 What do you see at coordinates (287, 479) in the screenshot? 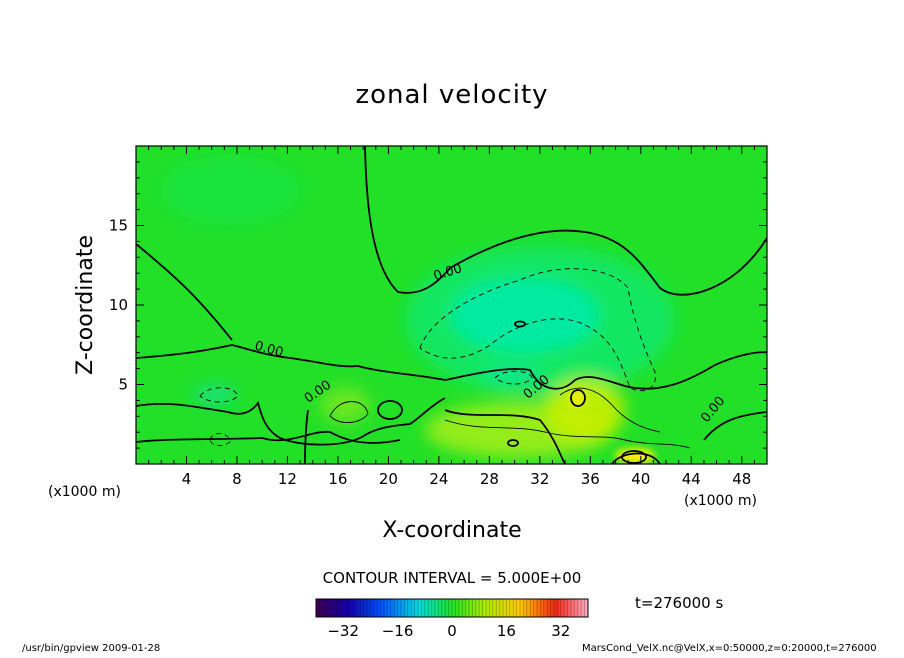
I see `x-tick-label: 12` at bounding box center [287, 479].